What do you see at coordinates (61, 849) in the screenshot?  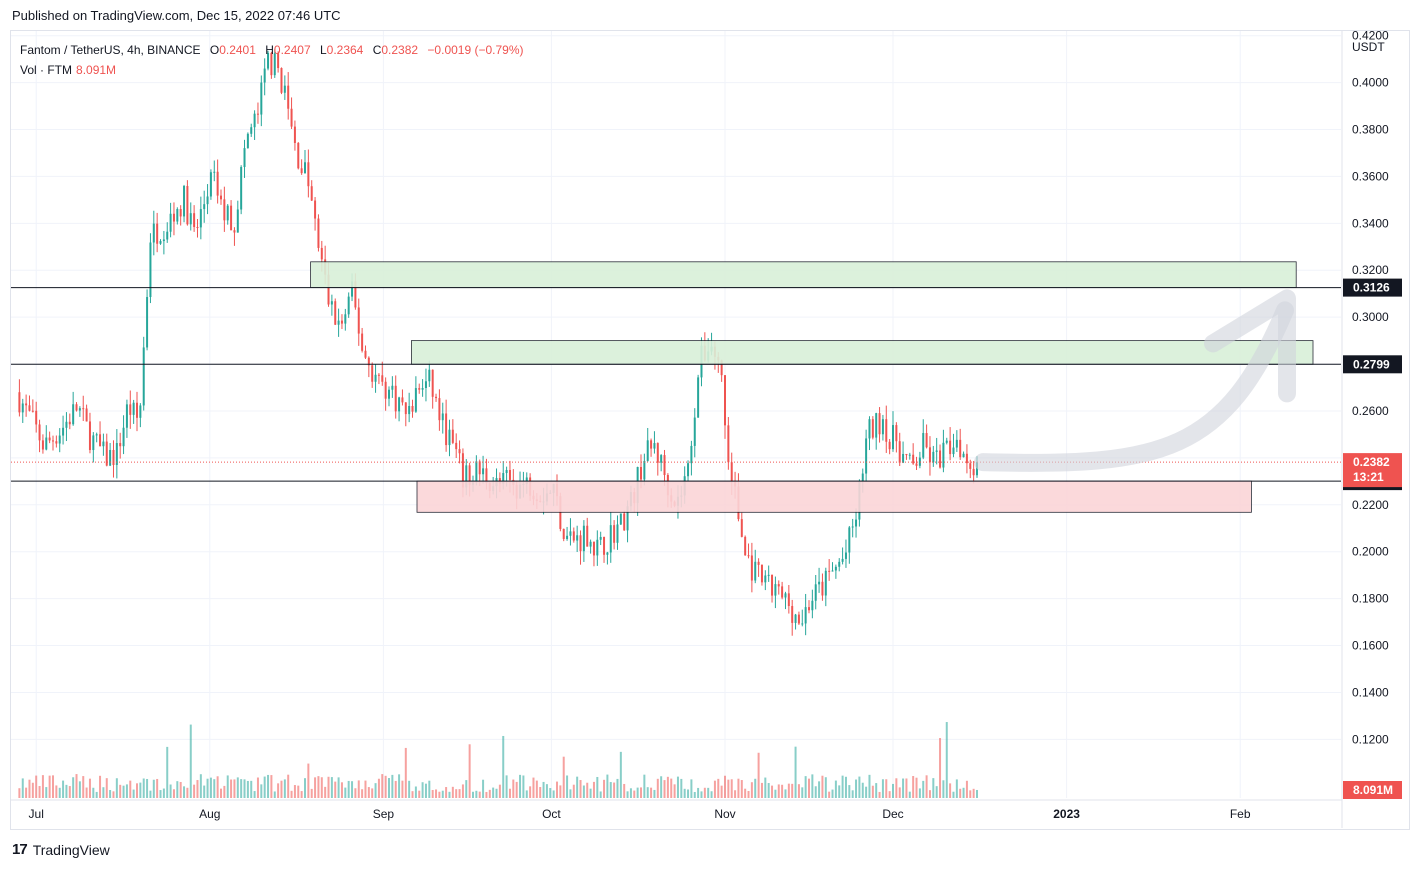 I see `tradingview-footer: 17 TradingView` at bounding box center [61, 849].